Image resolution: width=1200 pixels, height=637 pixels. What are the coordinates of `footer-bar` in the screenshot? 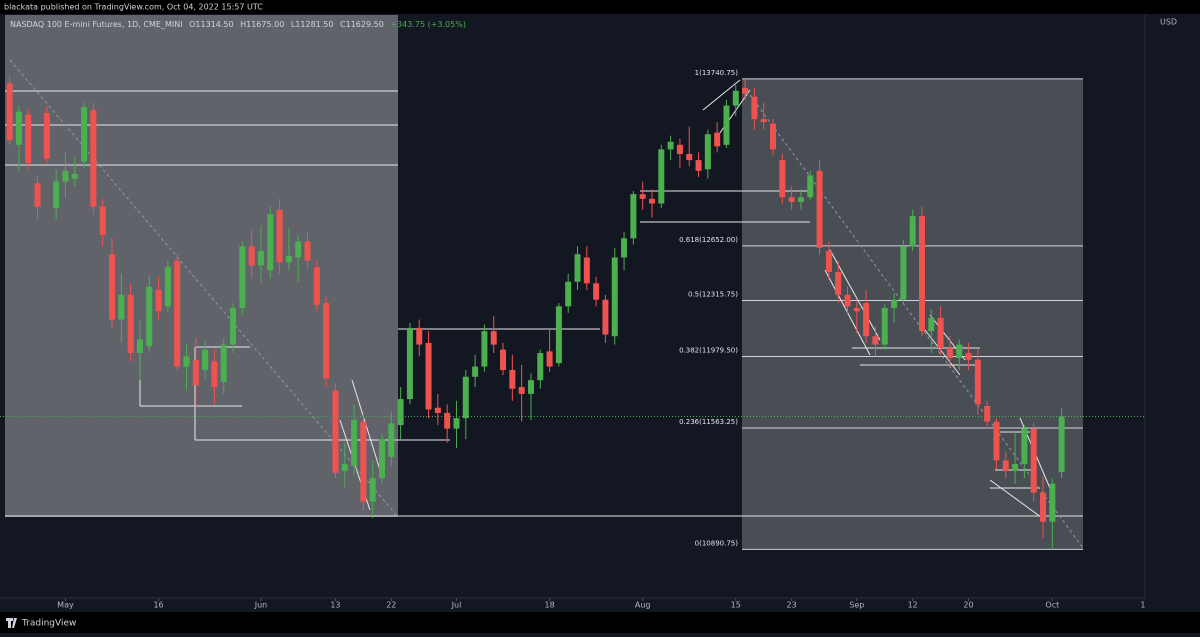 It's located at (600, 622).